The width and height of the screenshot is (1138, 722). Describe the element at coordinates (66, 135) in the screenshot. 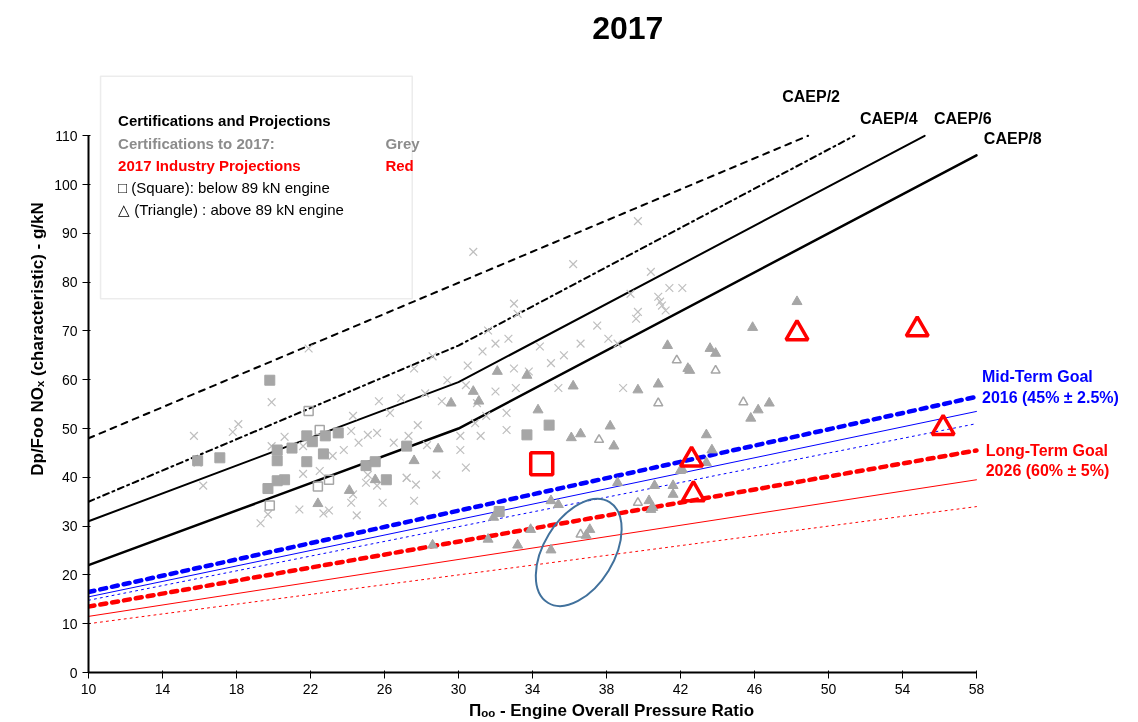

I see `y-tick-label: 110` at that location.